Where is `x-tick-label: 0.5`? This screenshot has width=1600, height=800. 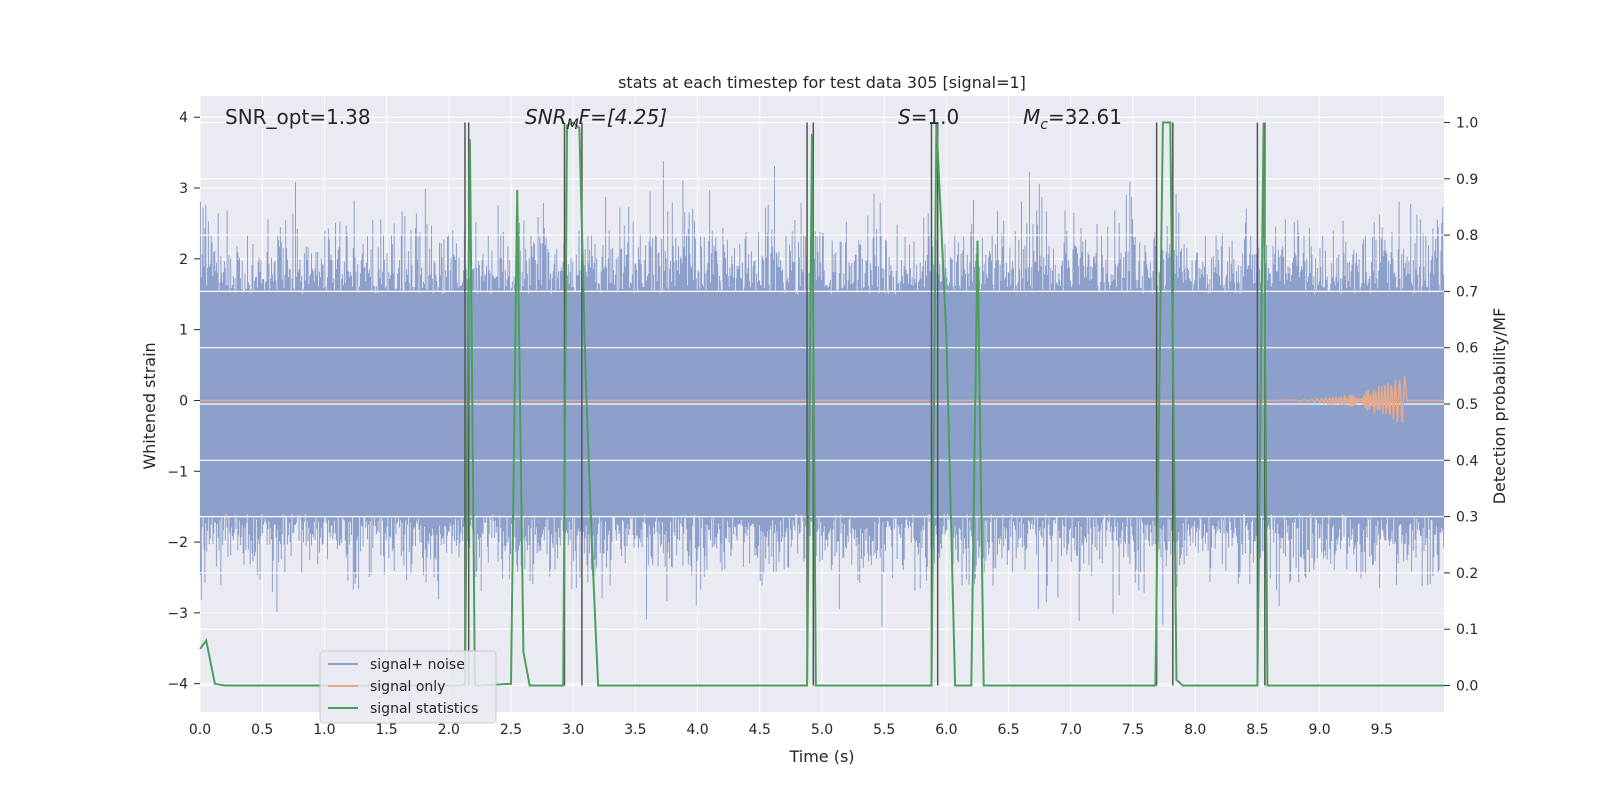
x-tick-label: 0.5 is located at coordinates (262, 730).